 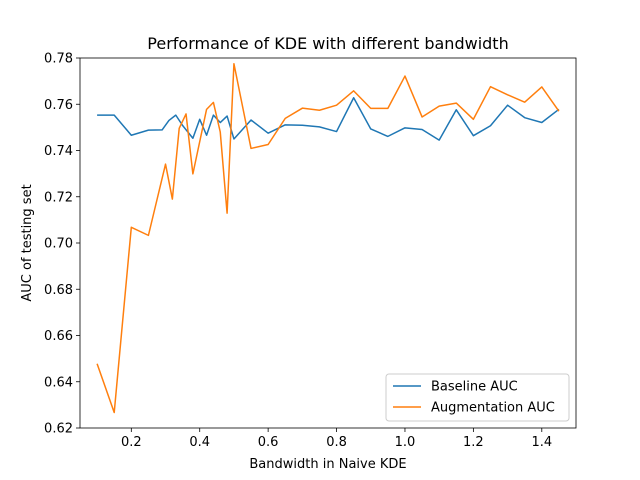 I want to click on x-tick-label: 0.4, so click(x=199, y=442).